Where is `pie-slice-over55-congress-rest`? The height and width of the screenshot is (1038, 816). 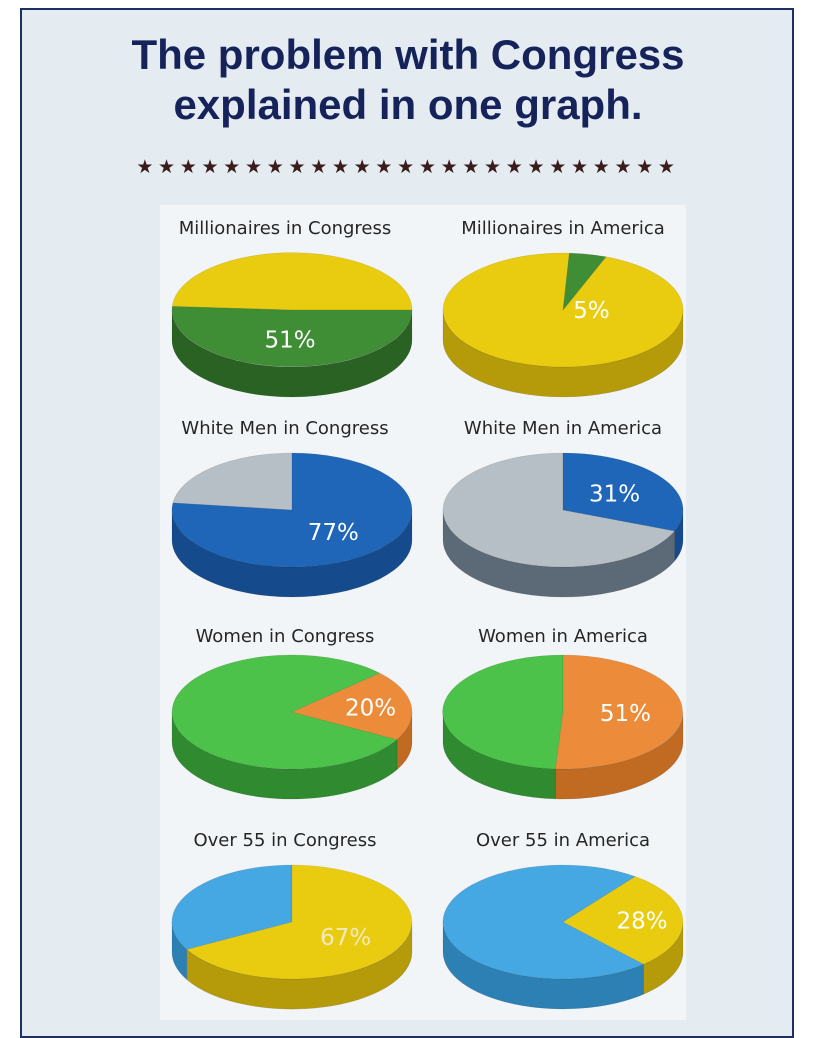
pie-slice-over55-congress-rest is located at coordinates (232, 907).